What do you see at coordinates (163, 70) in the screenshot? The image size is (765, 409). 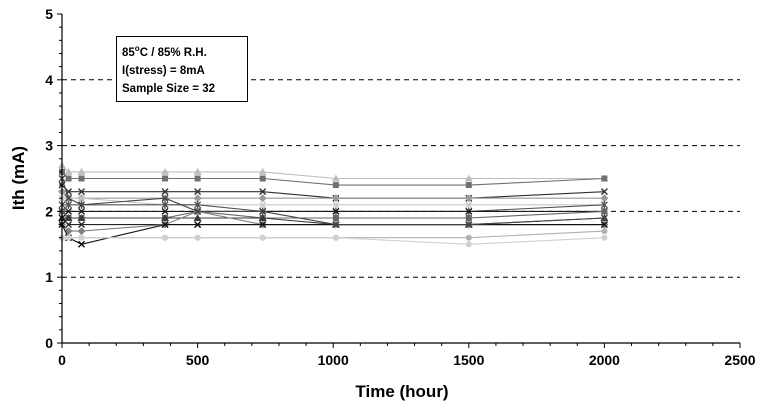 I see `annotation-line-stress: I(stress) = 8mA` at bounding box center [163, 70].